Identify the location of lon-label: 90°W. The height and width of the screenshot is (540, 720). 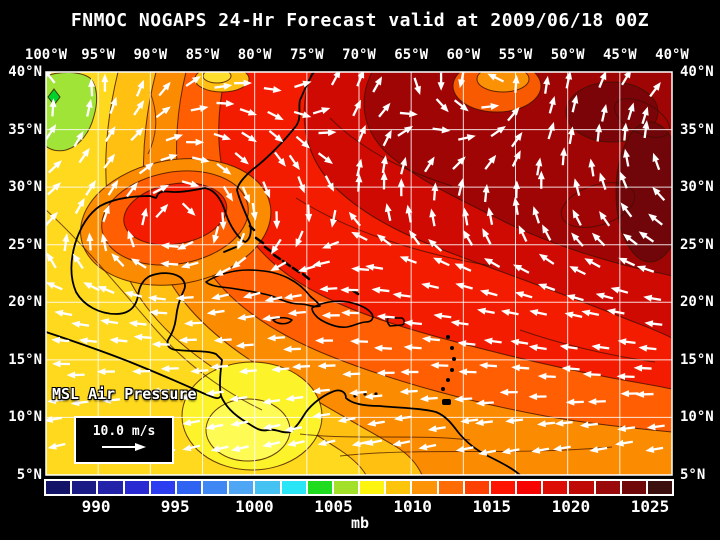
(150, 55).